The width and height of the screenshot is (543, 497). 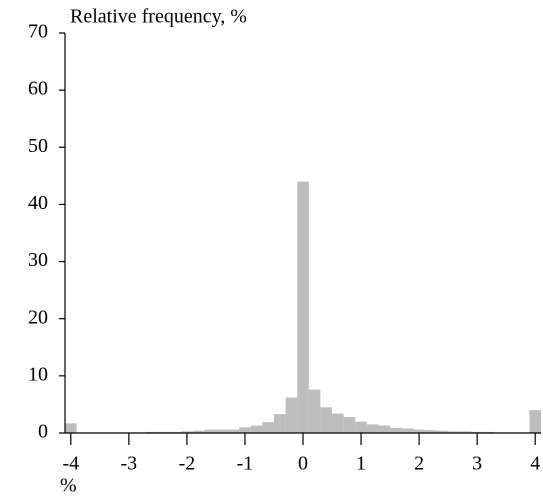 What do you see at coordinates (361, 464) in the screenshot?
I see `x-tick-label: 1` at bounding box center [361, 464].